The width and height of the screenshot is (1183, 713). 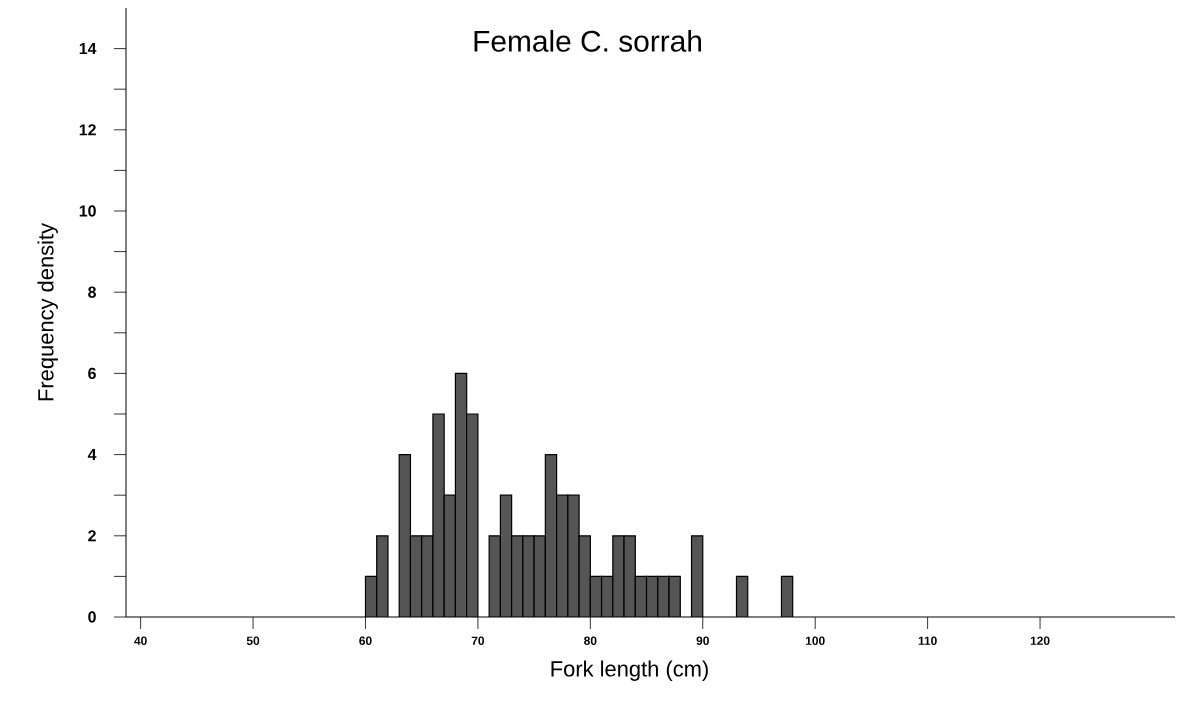 I want to click on x-tick-label: 80, so click(x=590, y=640).